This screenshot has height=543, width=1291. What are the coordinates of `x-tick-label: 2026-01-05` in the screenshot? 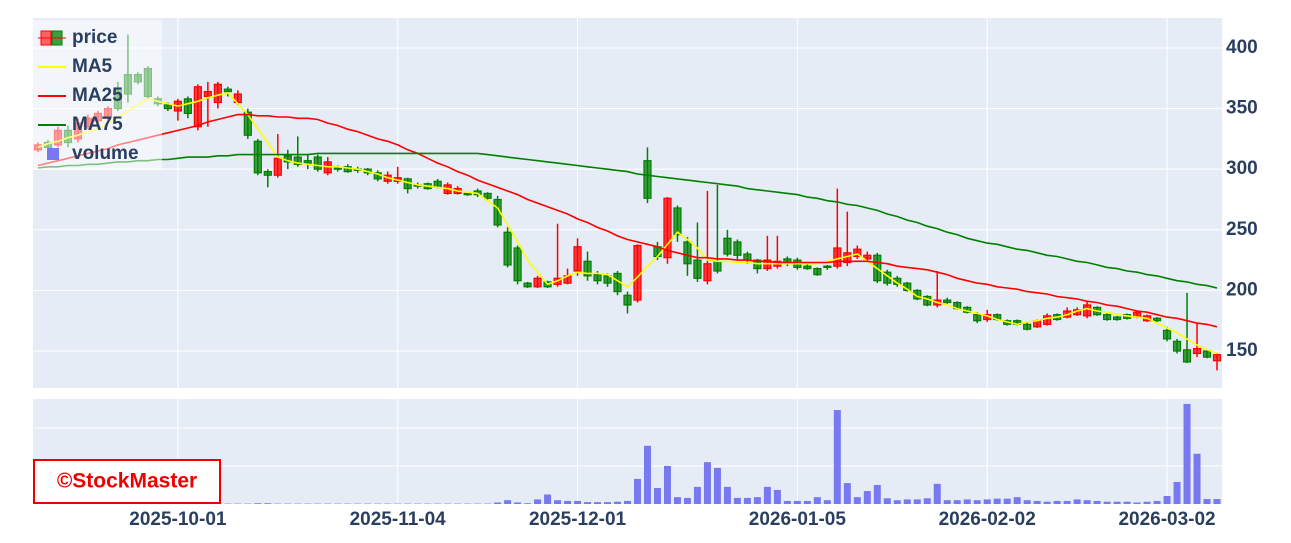 It's located at (798, 519).